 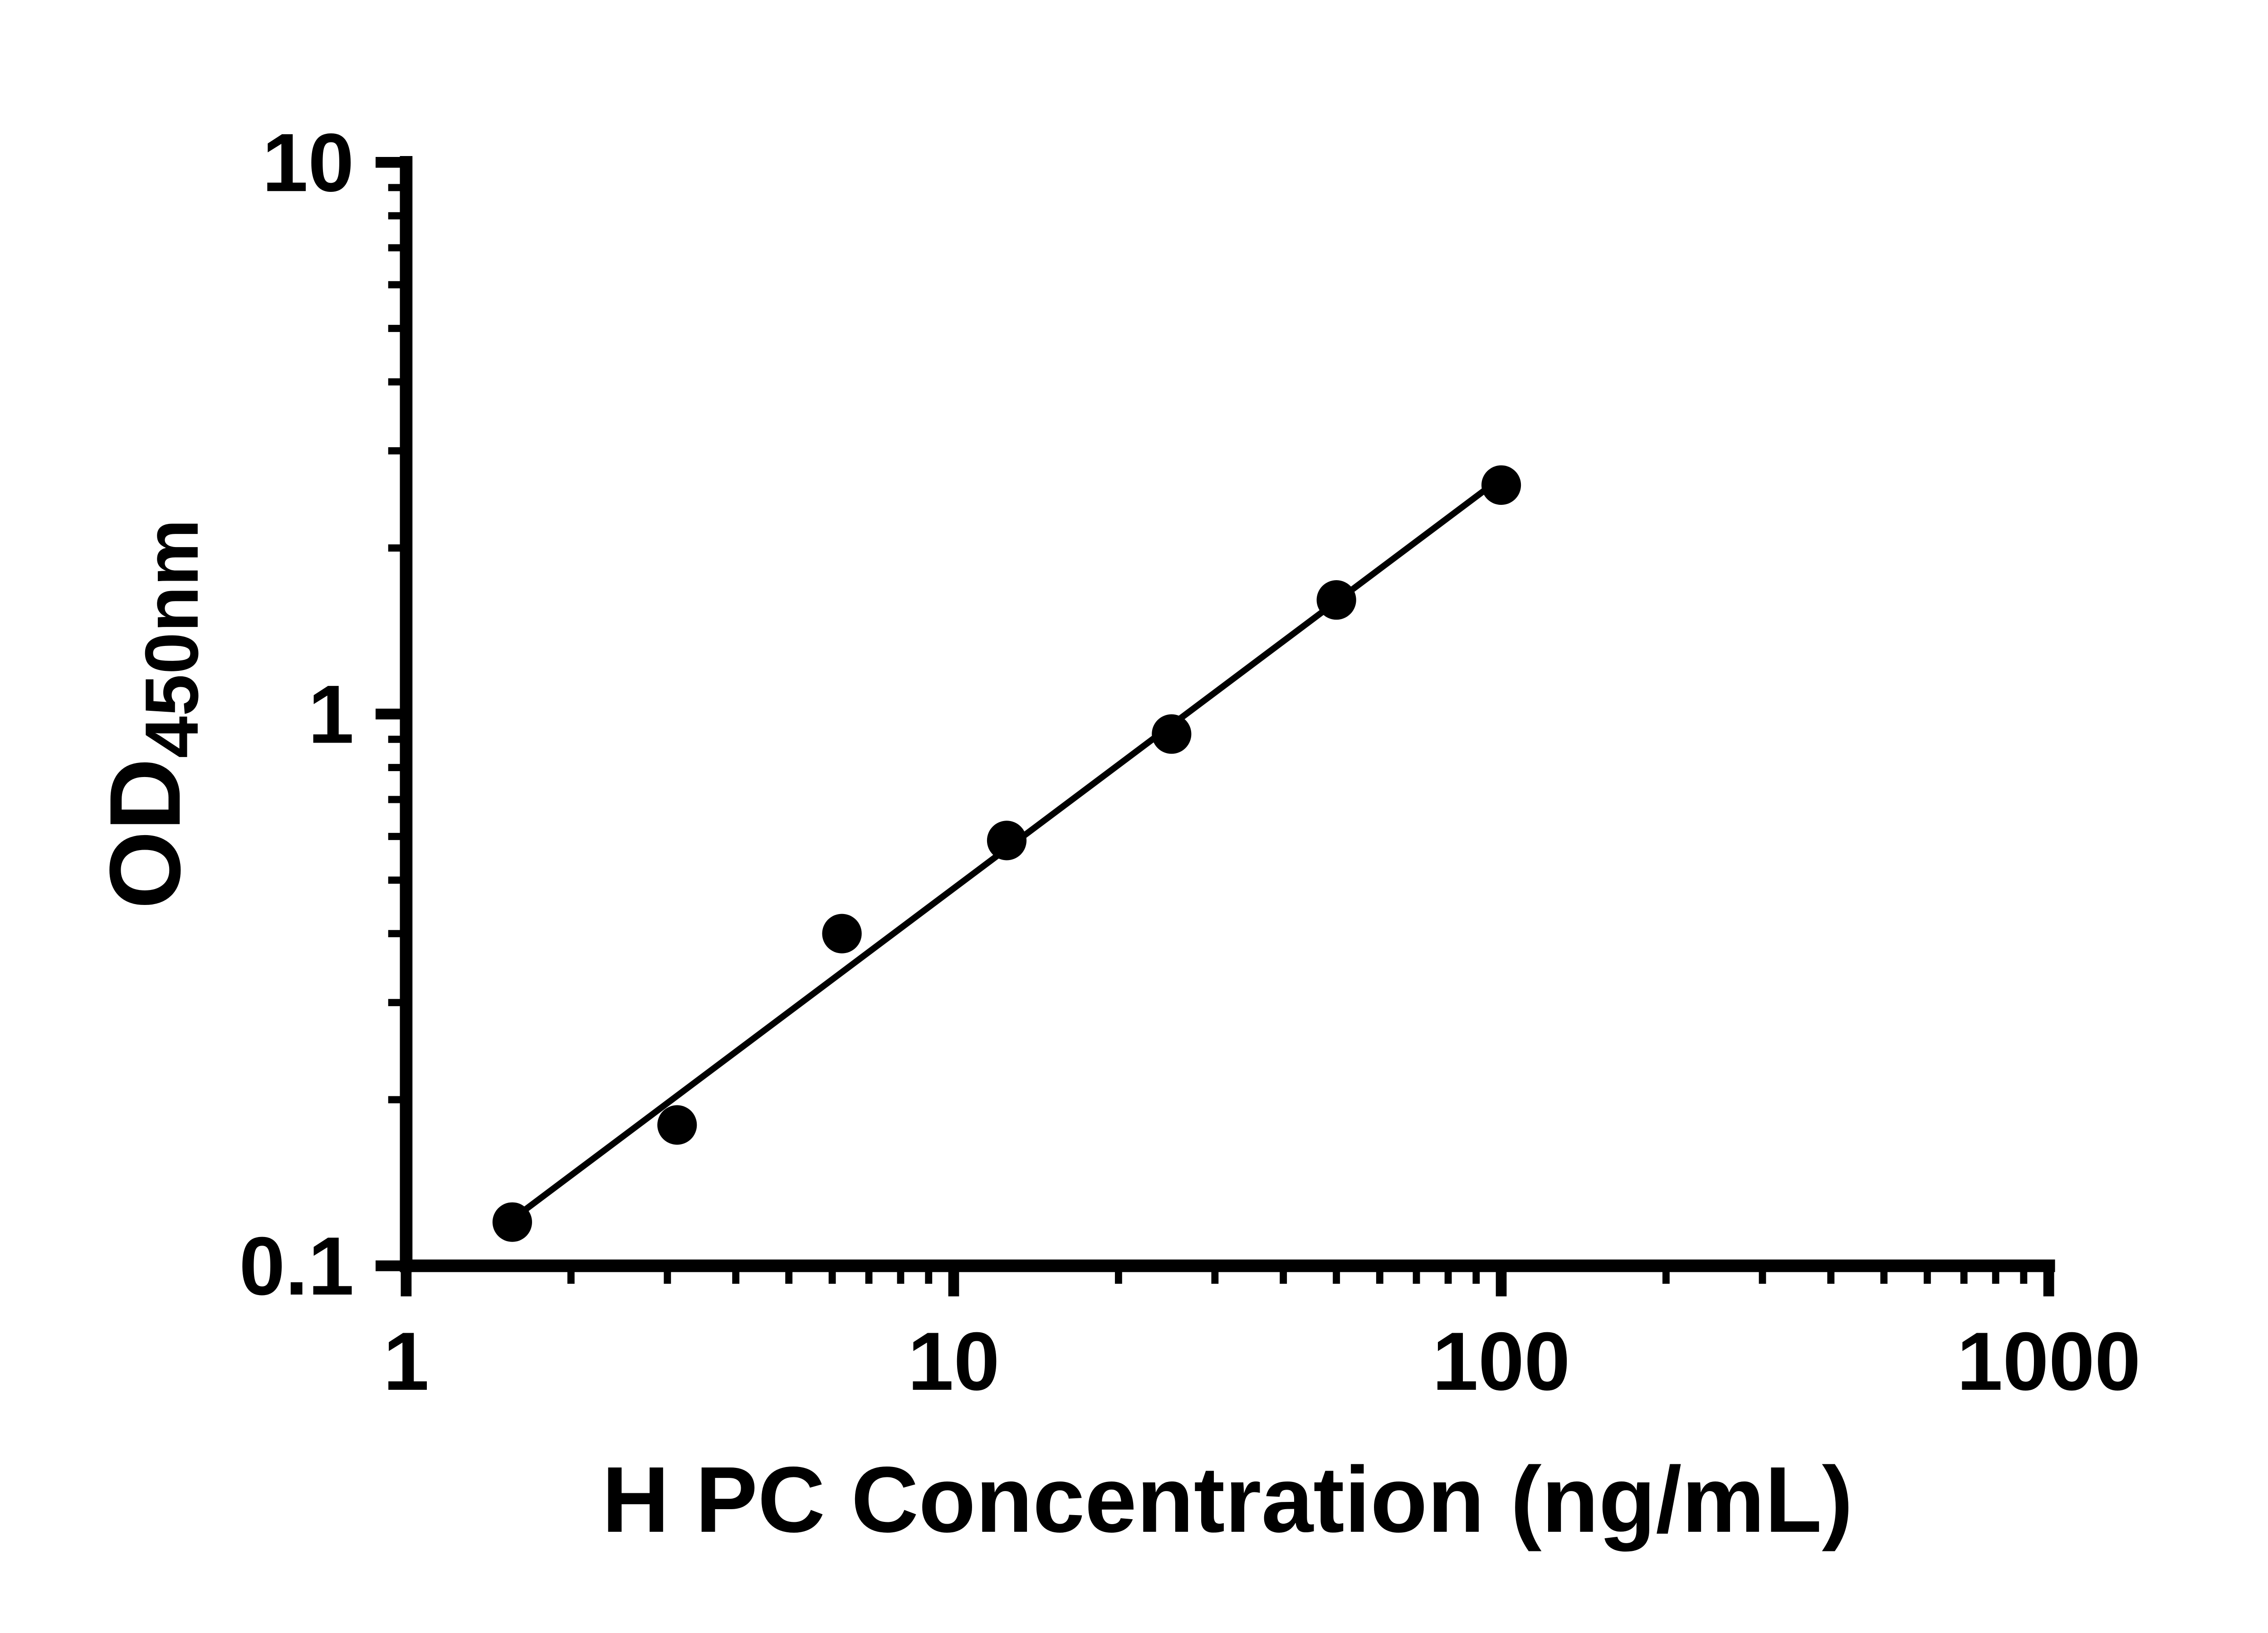 I want to click on x-tick-label: 1000, so click(x=2049, y=1361).